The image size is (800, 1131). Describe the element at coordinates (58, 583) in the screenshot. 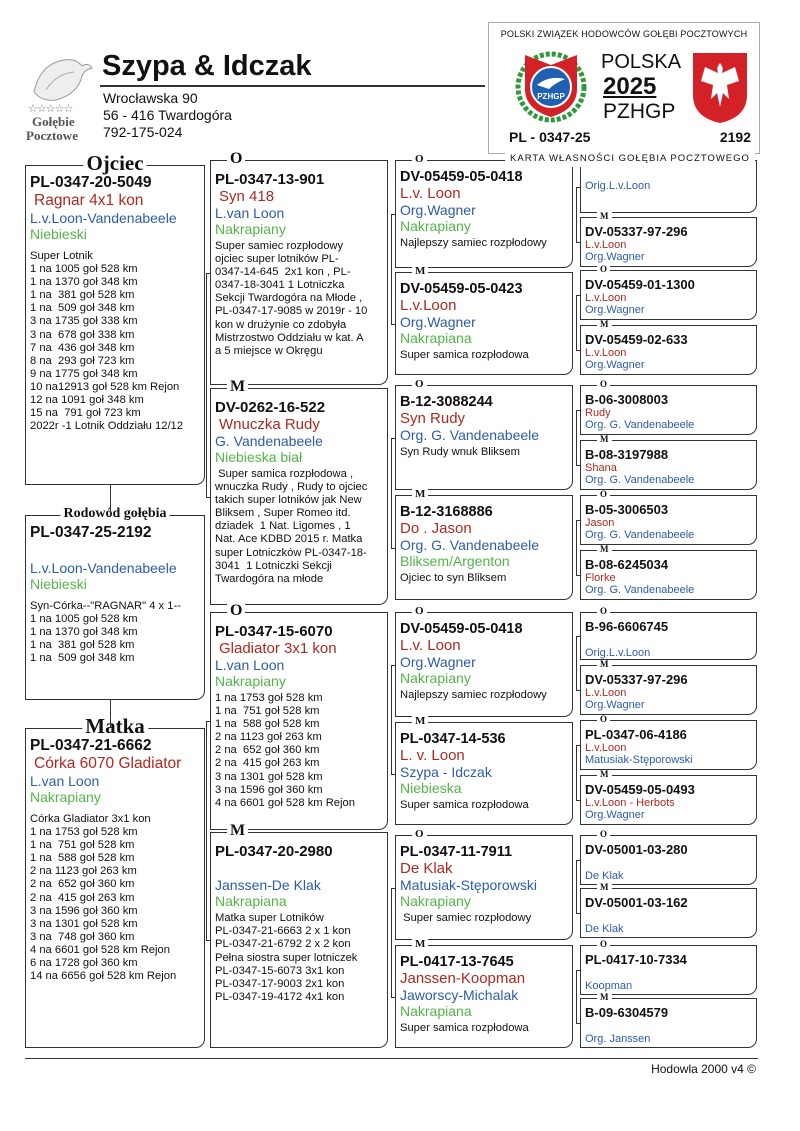

I see `feather-color: Niebieski` at that location.